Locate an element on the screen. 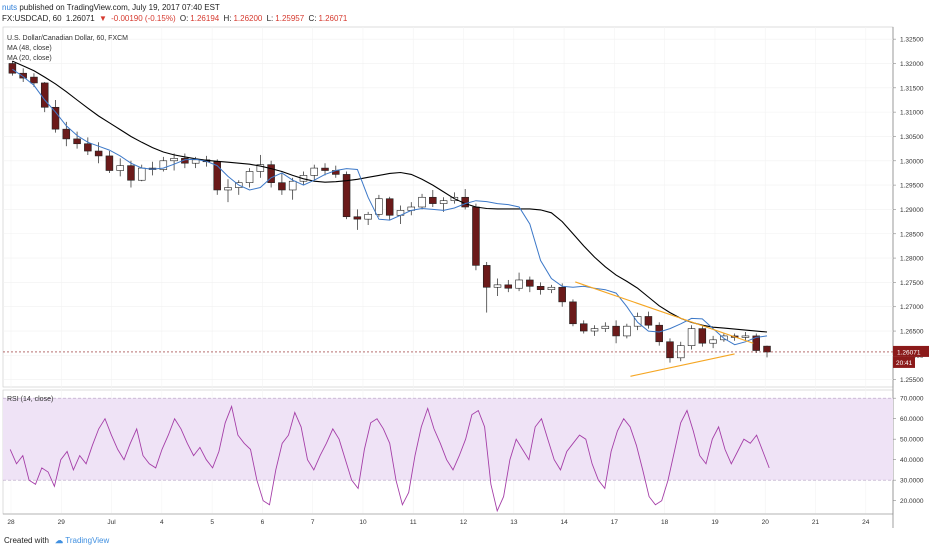 This screenshot has height=550, width=932. x-tick-label: 5 is located at coordinates (212, 522).